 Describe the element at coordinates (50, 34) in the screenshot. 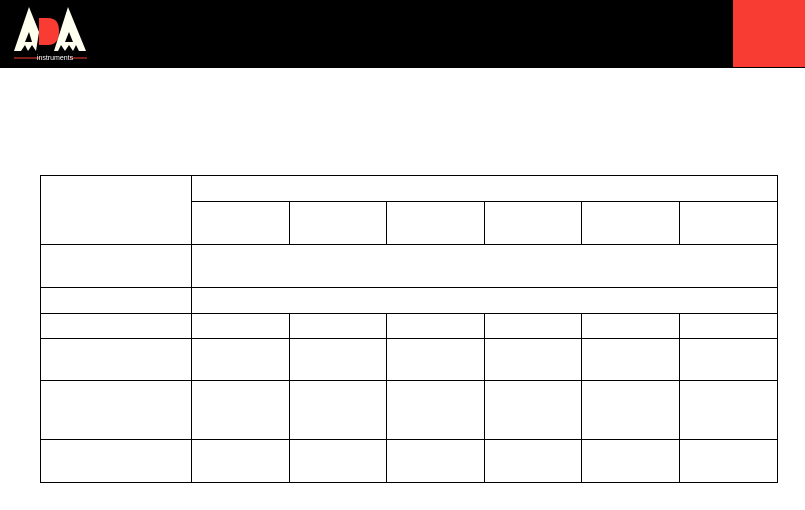

I see `ada-instruments-logo: instruments` at that location.